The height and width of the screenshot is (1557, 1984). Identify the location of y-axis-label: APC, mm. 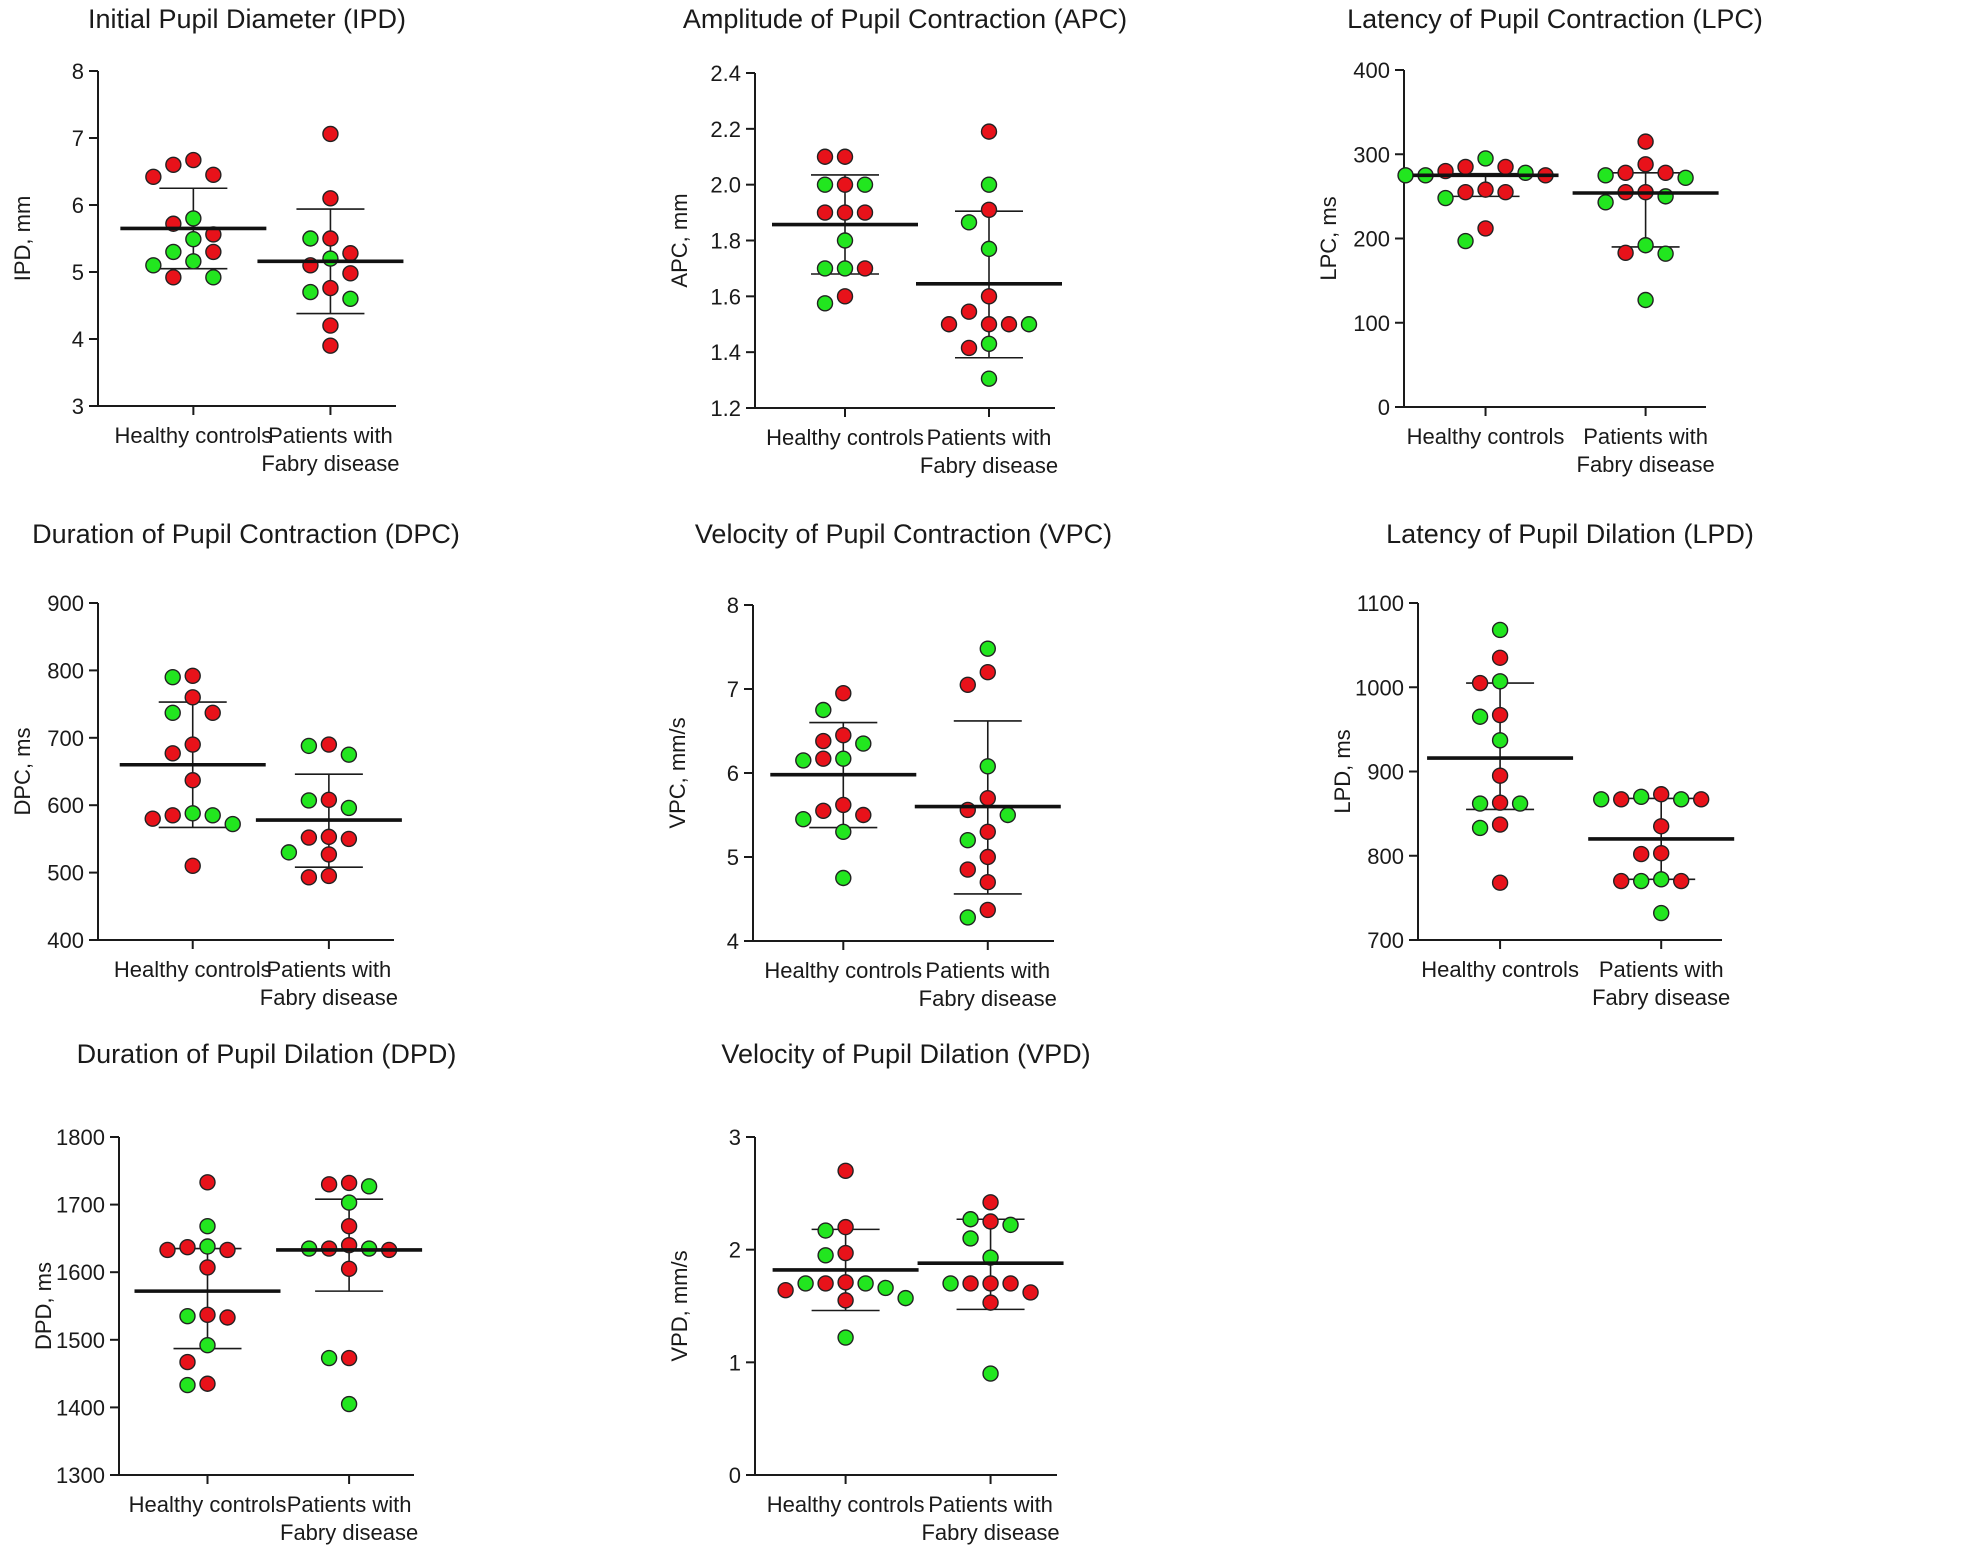
(679, 240).